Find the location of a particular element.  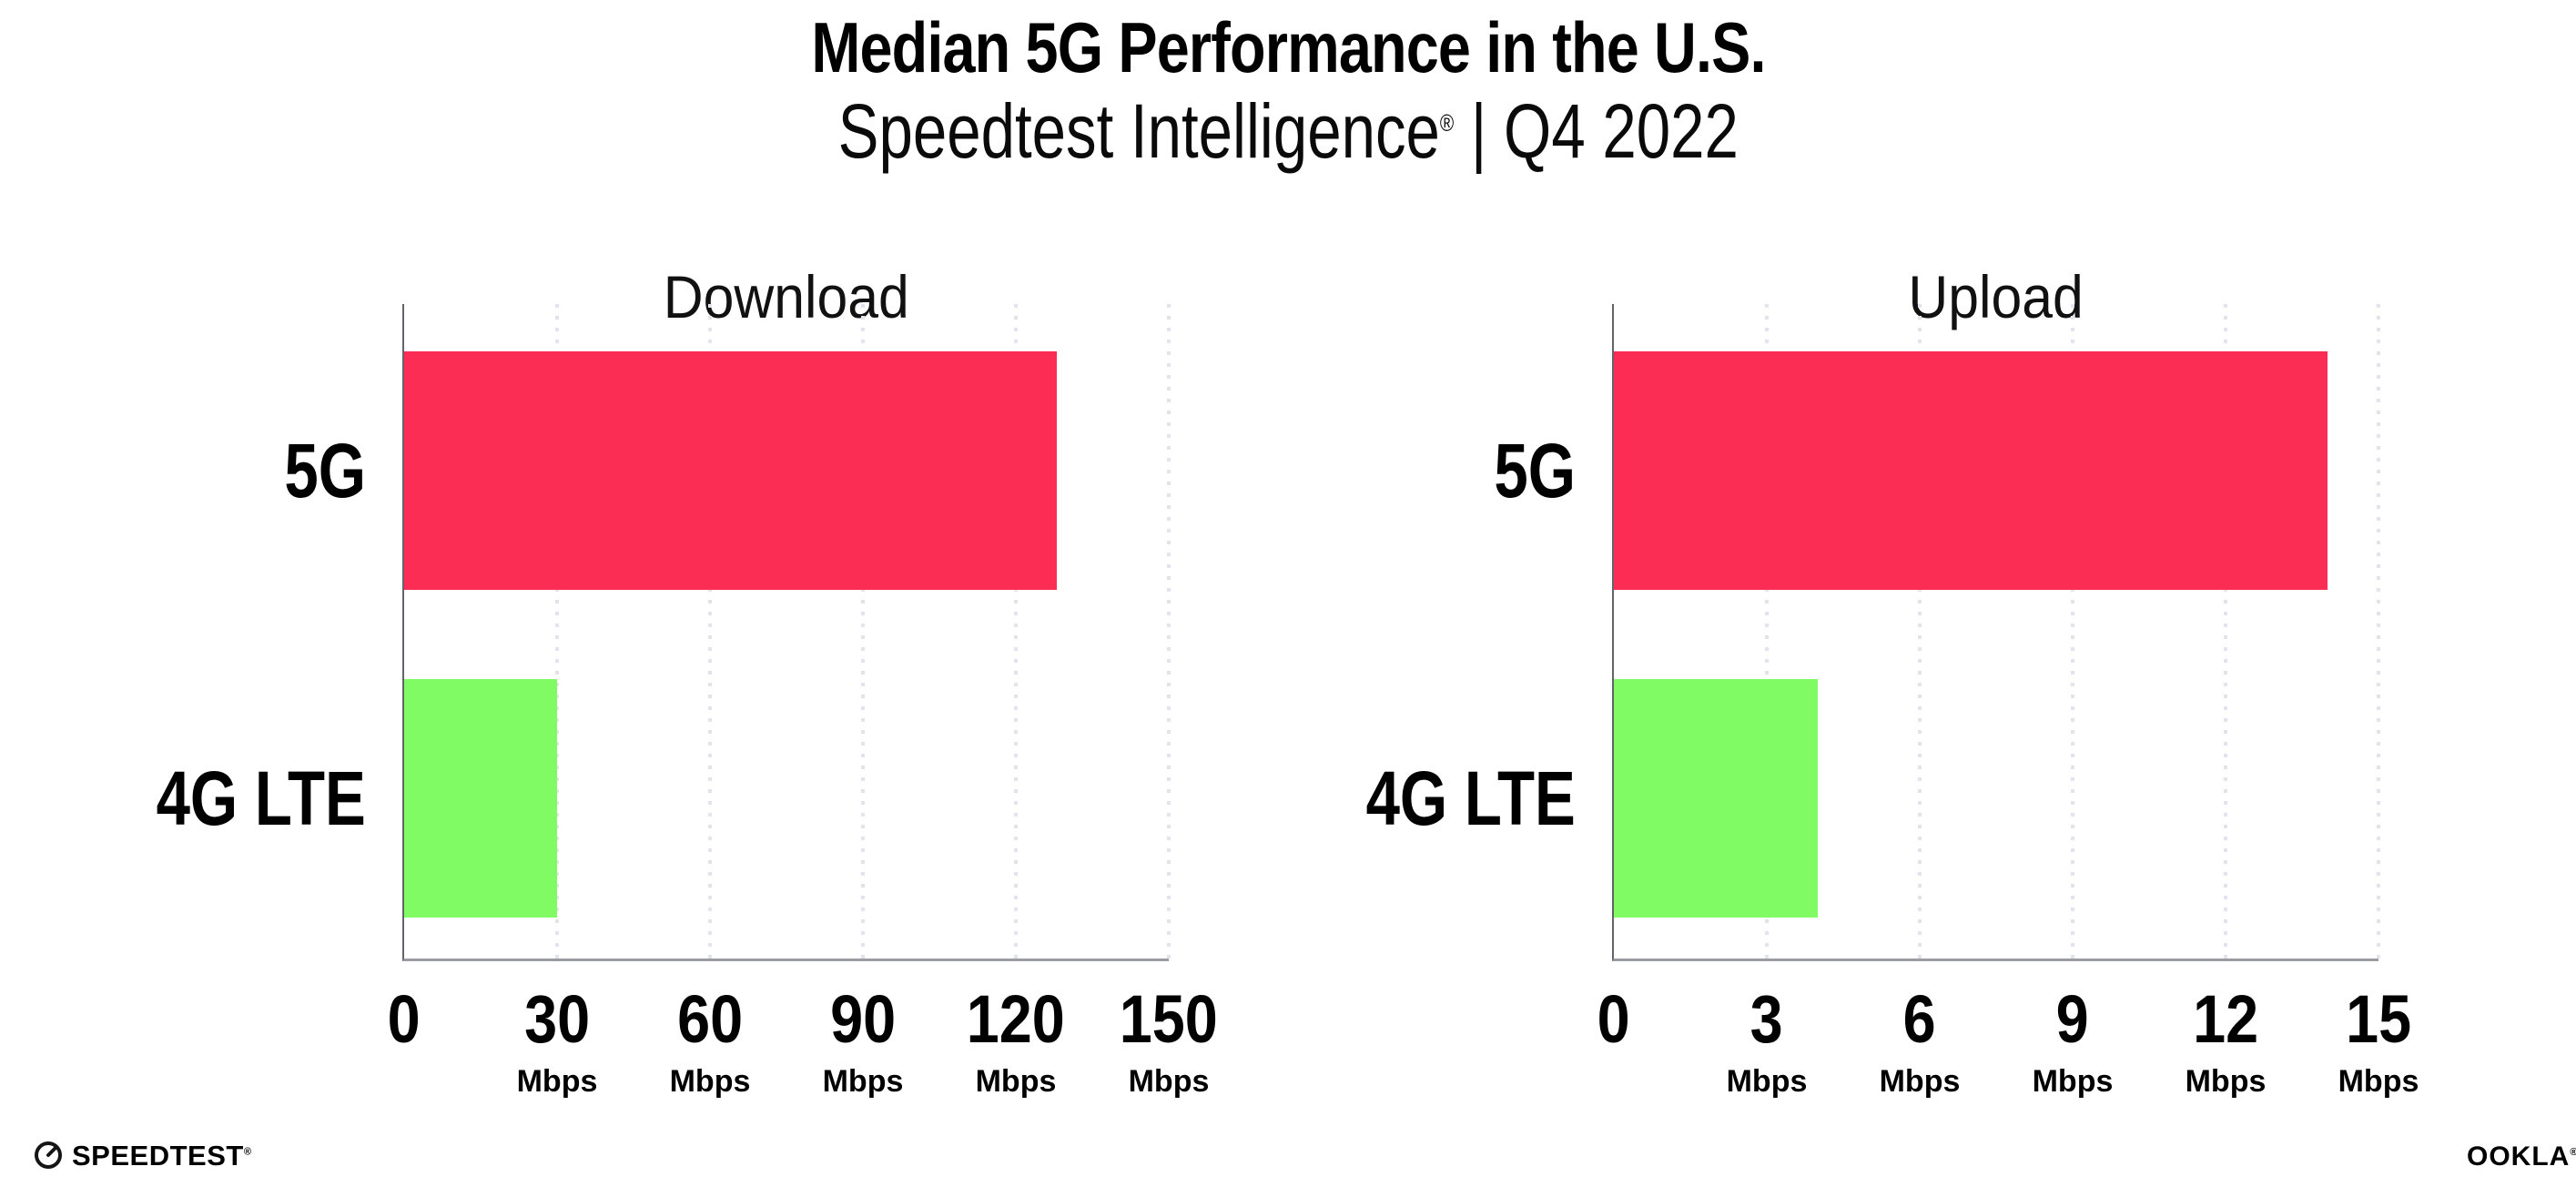

x-tick-9: 9 Mbps is located at coordinates (2072, 1040).